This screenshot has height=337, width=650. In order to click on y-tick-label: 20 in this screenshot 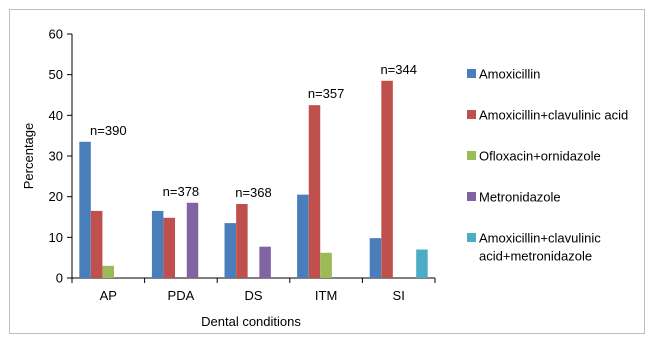, I will do `click(56, 196)`.